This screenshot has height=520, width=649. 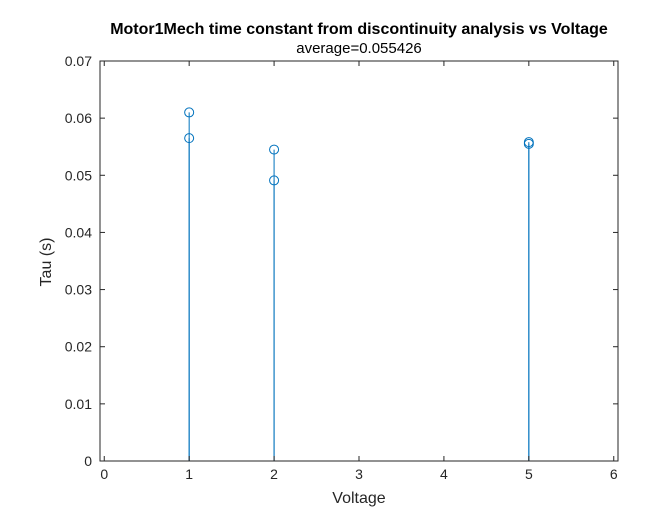 I want to click on x-tick-label-1: 1, so click(x=189, y=474).